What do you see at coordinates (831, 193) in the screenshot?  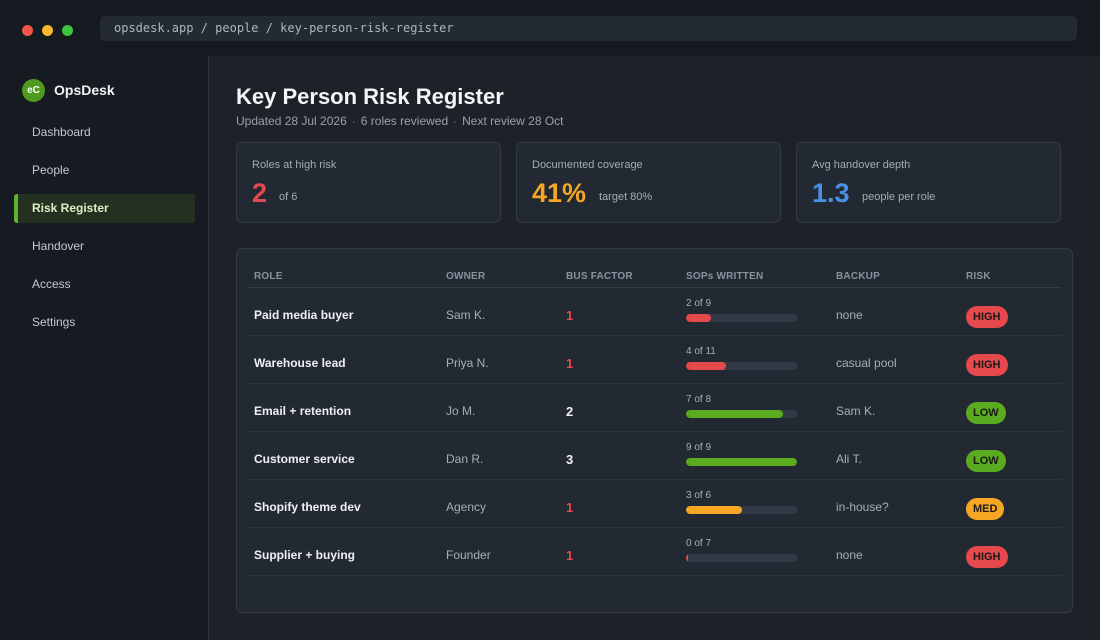 I see `stat-value: 1.3` at bounding box center [831, 193].